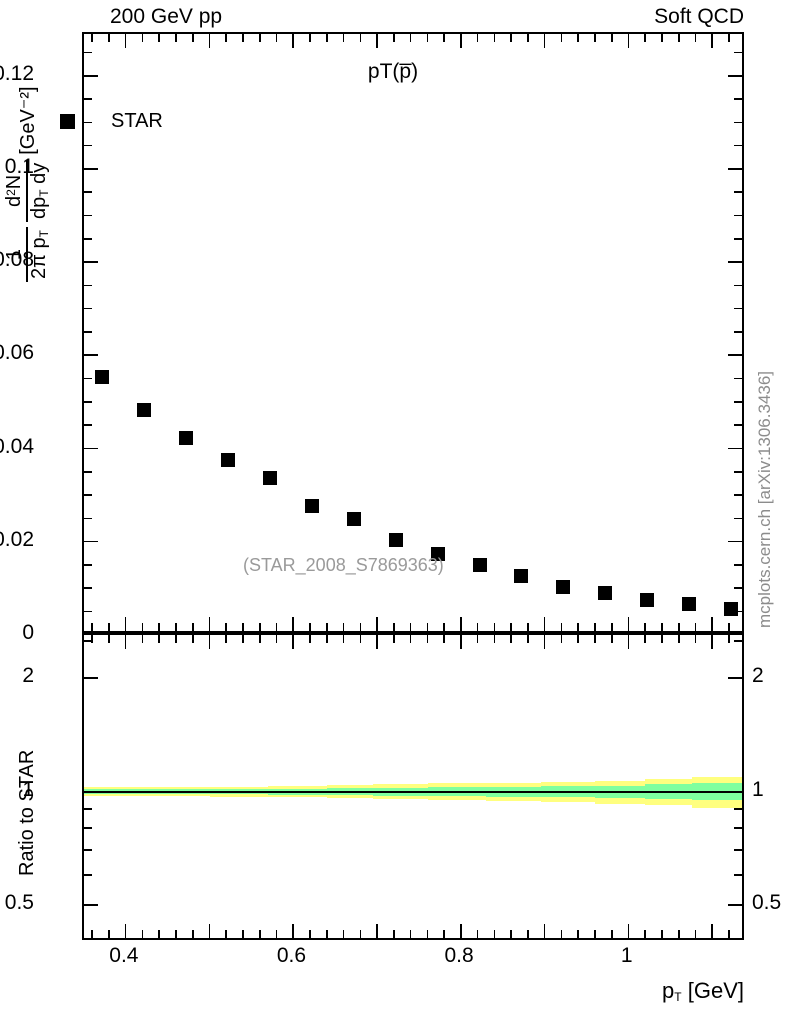  What do you see at coordinates (393, 71) in the screenshot?
I see `plot-title: pT(p̅)` at bounding box center [393, 71].